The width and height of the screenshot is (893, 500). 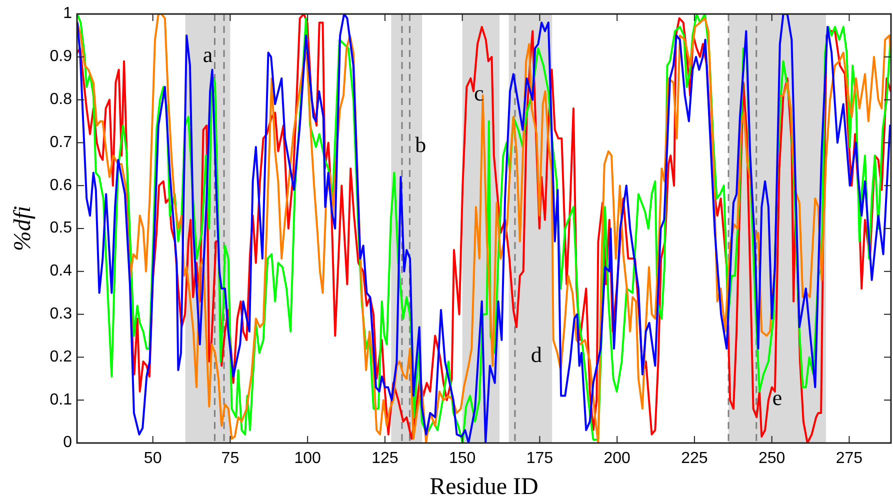 I want to click on x-tick-label: 125, so click(x=385, y=458).